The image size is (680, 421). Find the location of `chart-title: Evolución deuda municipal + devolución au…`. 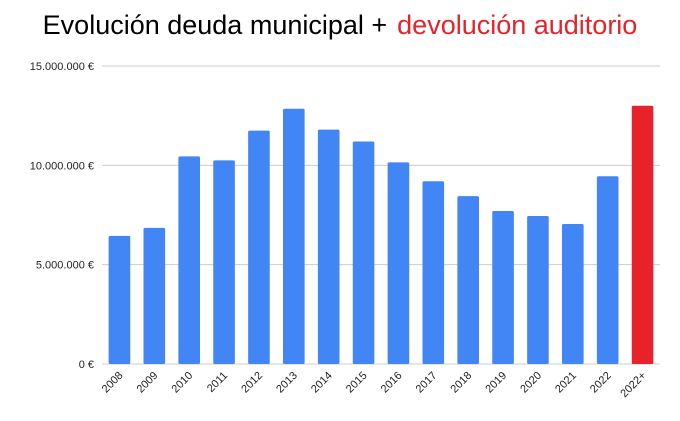

chart-title: Evolución deuda municipal + devolución au… is located at coordinates (340, 25).